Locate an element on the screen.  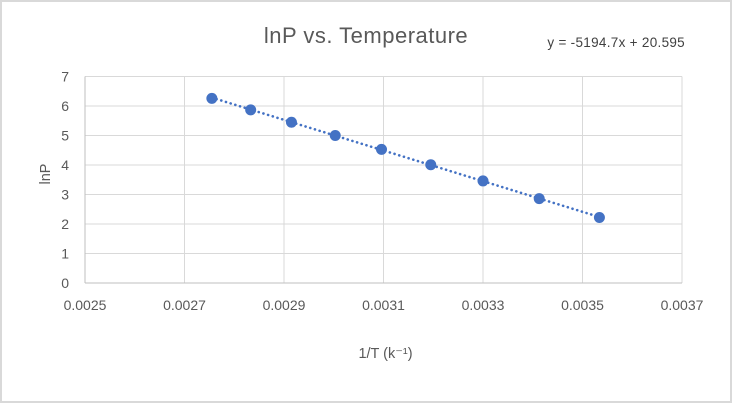
trendline-equation-label: y = -5194.7x + 20.595 is located at coordinates (616, 42).